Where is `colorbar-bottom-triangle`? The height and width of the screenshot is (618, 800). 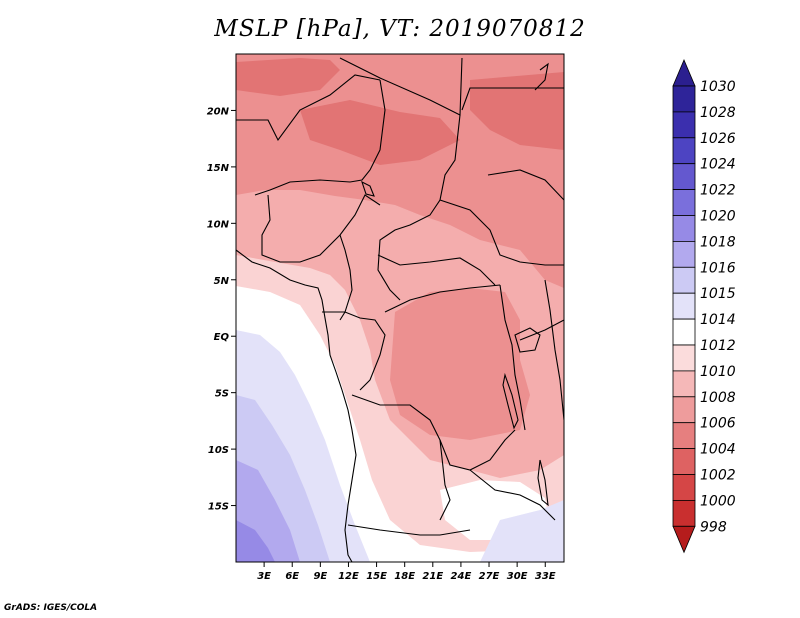 colorbar-bottom-triangle is located at coordinates (684, 539).